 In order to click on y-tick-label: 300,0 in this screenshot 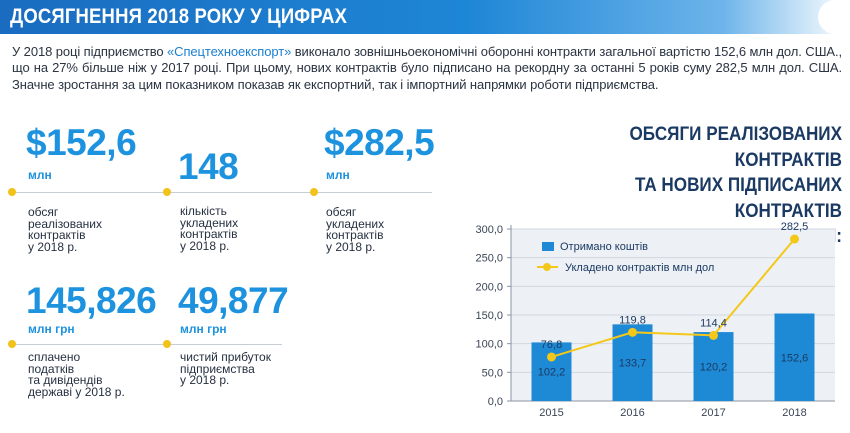, I will do `click(489, 230)`.